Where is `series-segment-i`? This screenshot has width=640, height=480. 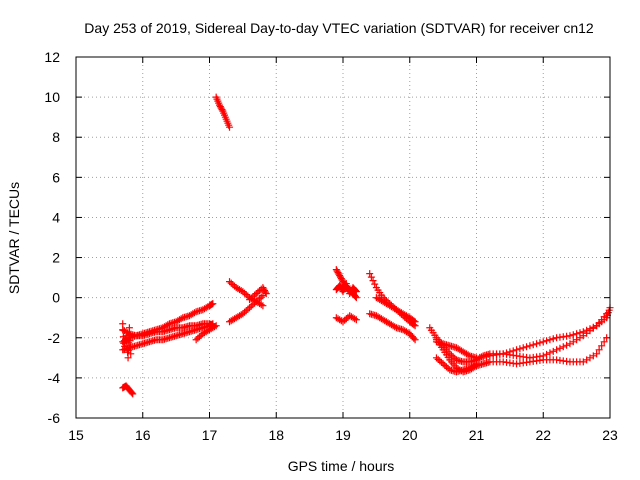
series-segment-i is located at coordinates (246, 309).